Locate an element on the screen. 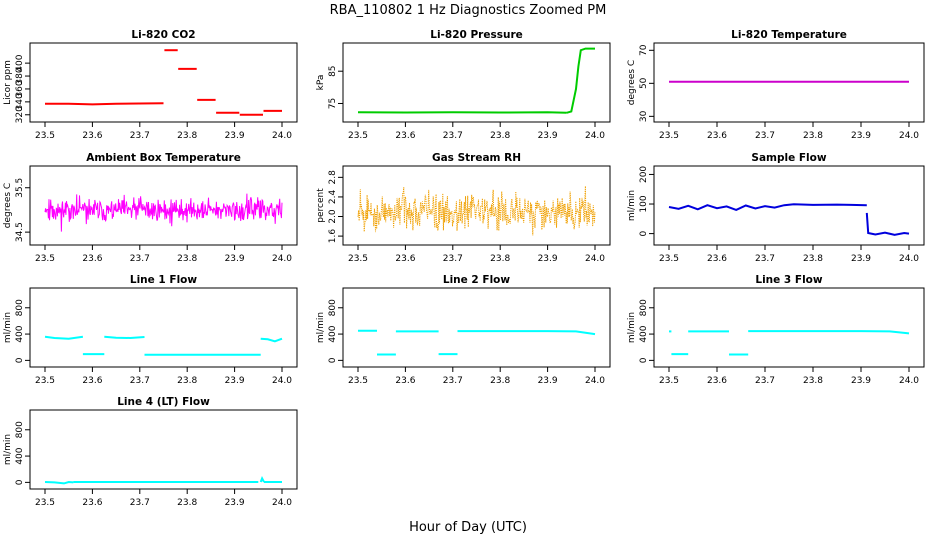  panel-title: Ambient Box Temperature is located at coordinates (163, 158).